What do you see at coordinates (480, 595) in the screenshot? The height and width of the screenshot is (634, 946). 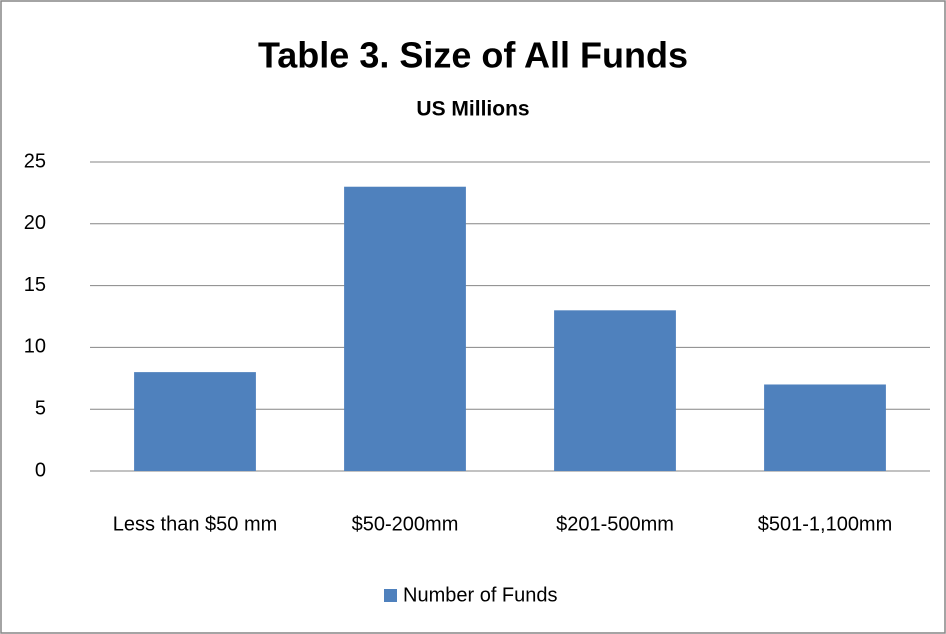 I see `legend-label: Number of Funds` at bounding box center [480, 595].